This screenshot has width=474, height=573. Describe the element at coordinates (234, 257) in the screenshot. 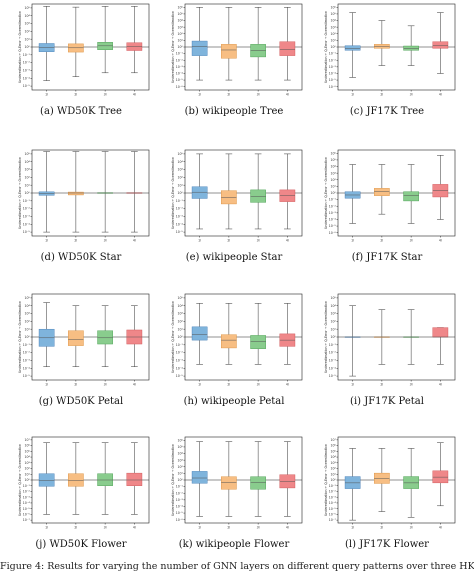

I see `subfigure-caption: (e) wikipeople Star` at that location.